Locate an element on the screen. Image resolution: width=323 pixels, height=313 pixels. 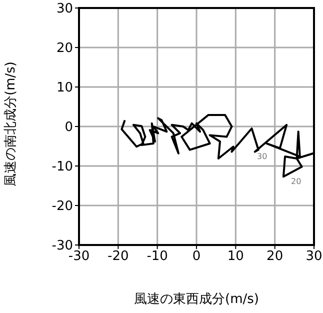
annotation: 20 is located at coordinates (296, 181).